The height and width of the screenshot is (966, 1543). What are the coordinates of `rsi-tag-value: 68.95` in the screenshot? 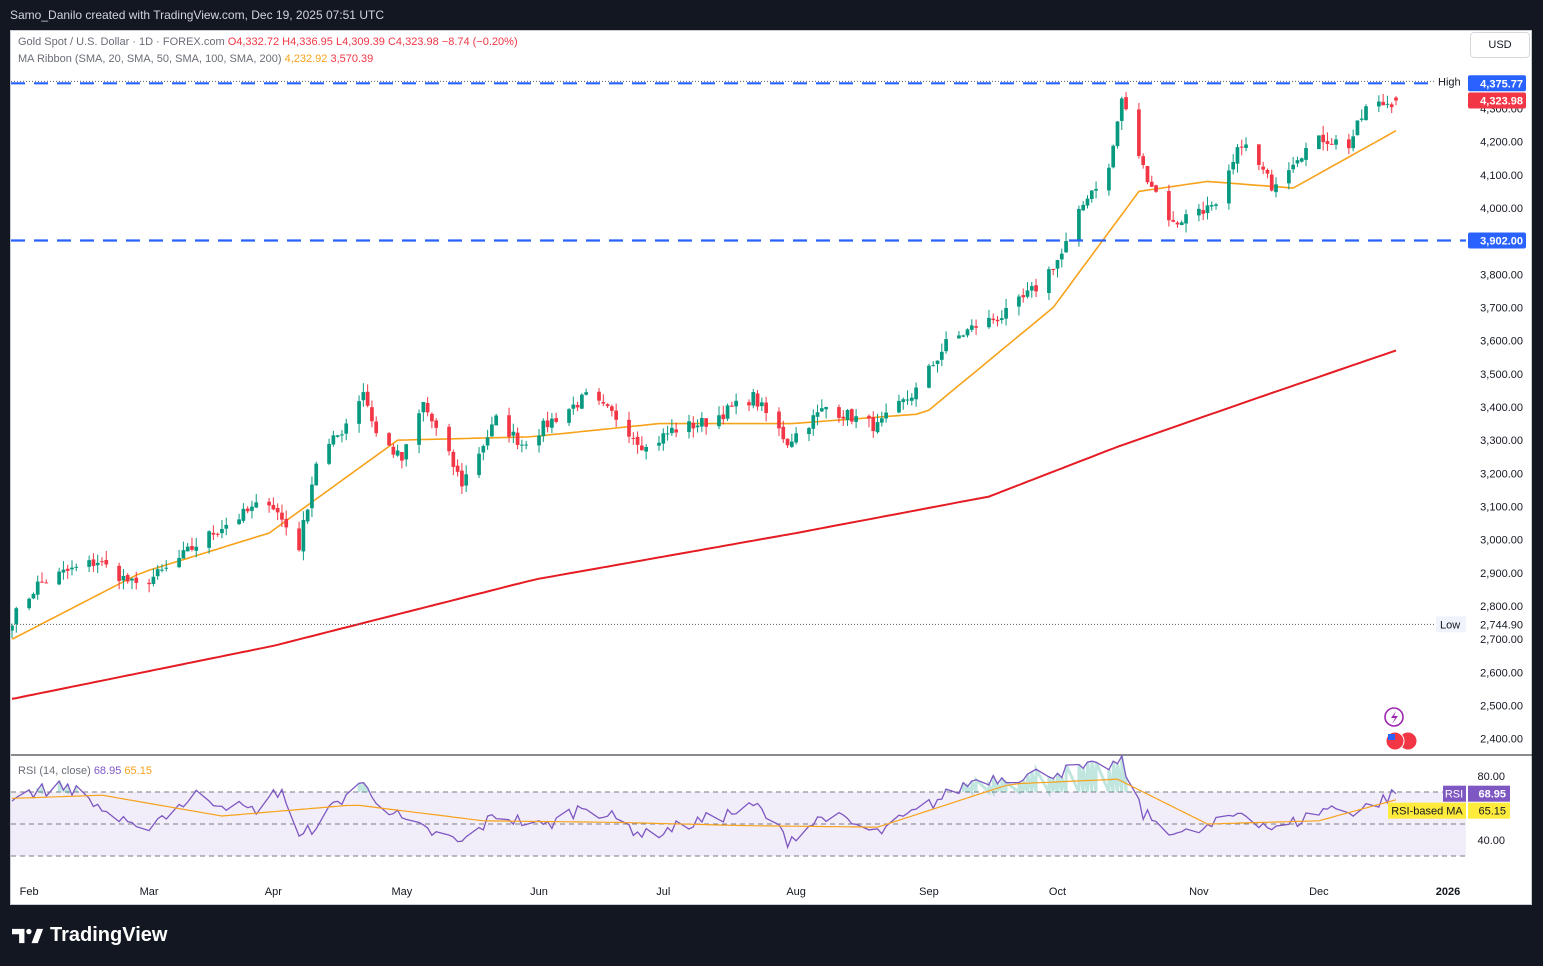 It's located at (1492, 795).